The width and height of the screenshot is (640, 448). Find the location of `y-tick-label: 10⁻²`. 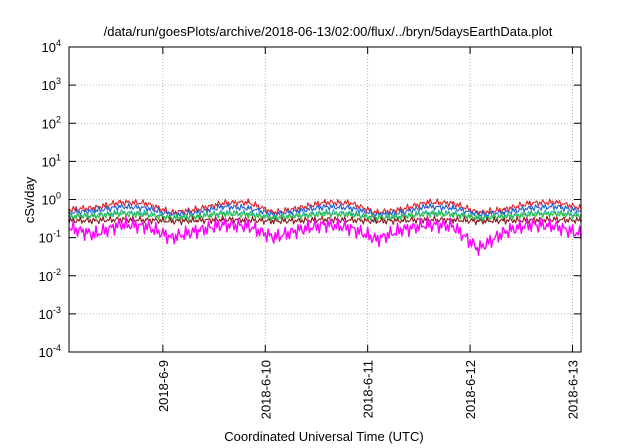

y-tick-label: 10⁻² is located at coordinates (50, 275).